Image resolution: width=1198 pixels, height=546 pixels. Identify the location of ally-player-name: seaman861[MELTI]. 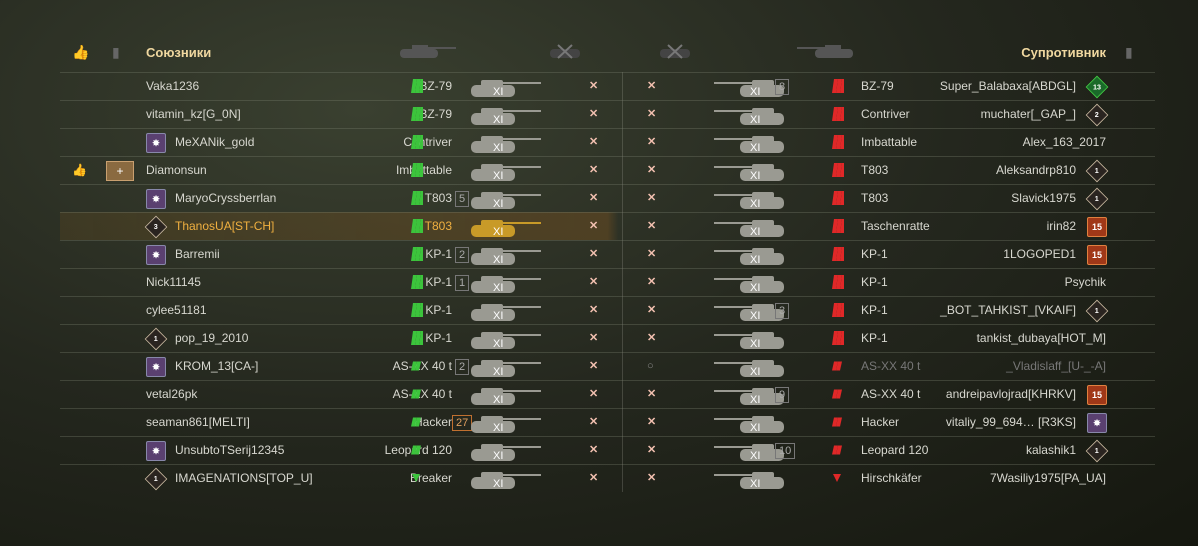
(198, 422).